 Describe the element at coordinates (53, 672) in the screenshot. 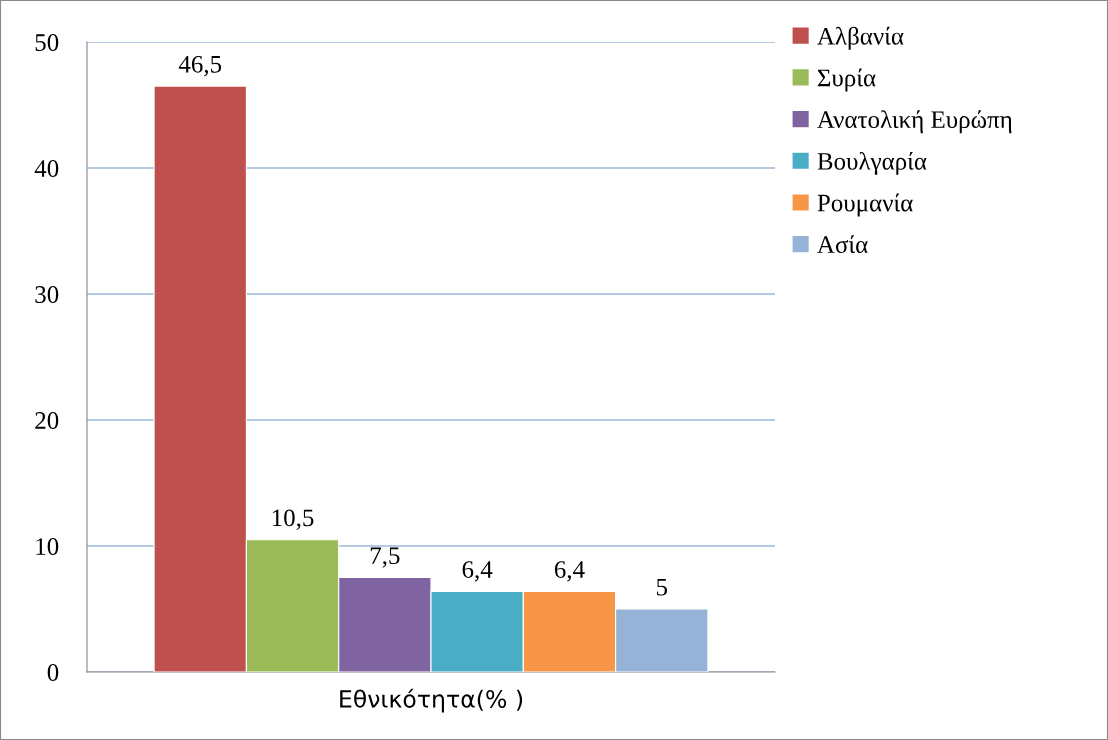

I see `y-tick-label: 0` at that location.